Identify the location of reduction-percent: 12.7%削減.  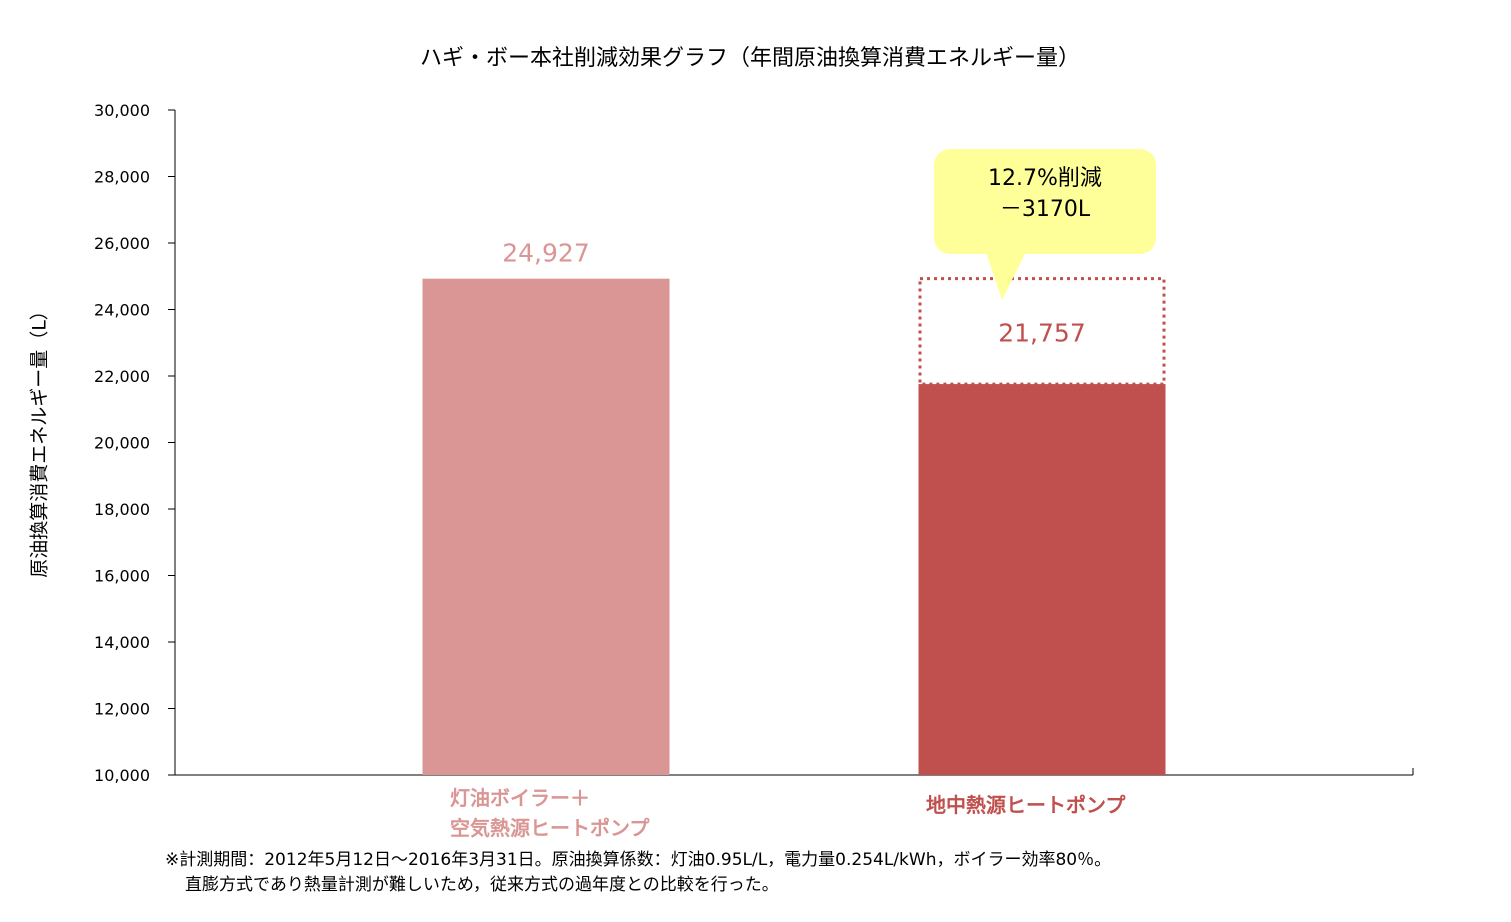
(1045, 178).